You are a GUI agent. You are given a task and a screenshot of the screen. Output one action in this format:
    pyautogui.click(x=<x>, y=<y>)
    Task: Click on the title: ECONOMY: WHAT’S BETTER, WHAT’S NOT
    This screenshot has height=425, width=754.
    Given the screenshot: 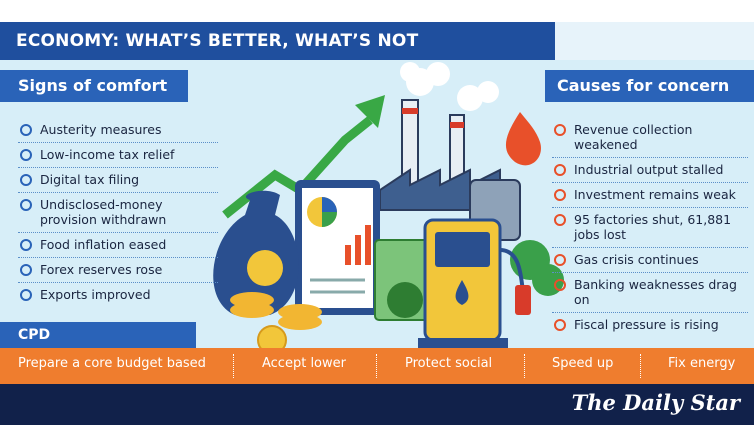 What is the action you would take?
    pyautogui.click(x=217, y=41)
    